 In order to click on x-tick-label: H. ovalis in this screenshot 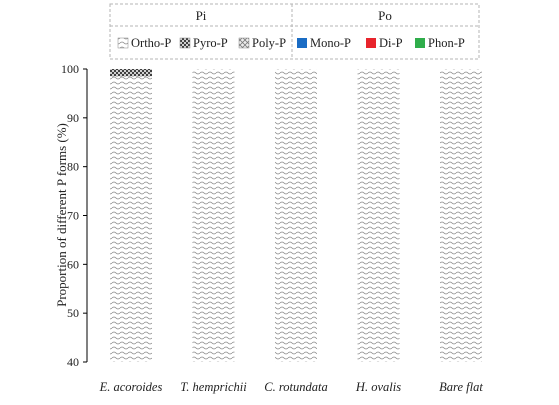, I will do `click(378, 387)`.